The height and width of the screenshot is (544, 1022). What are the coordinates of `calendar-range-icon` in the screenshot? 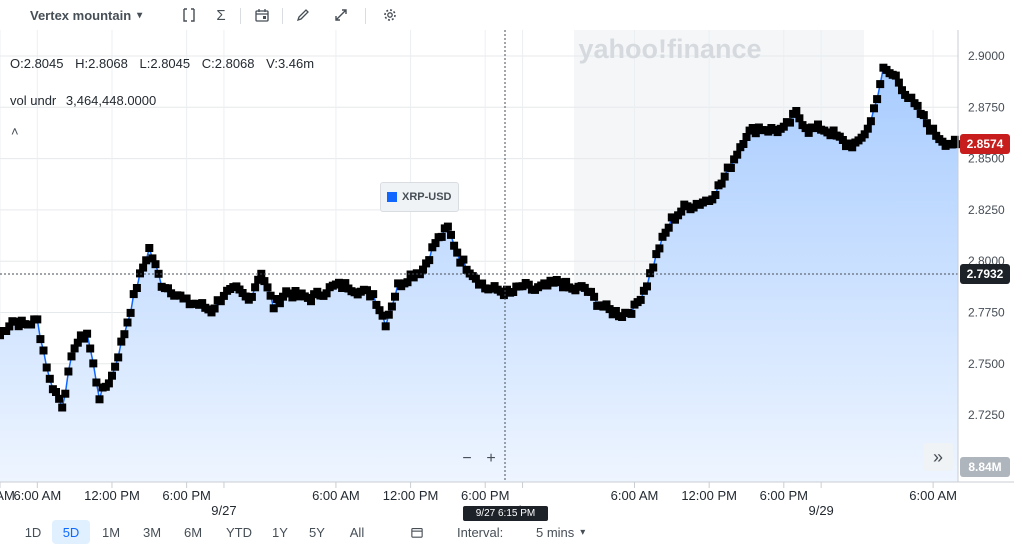 It's located at (417, 532).